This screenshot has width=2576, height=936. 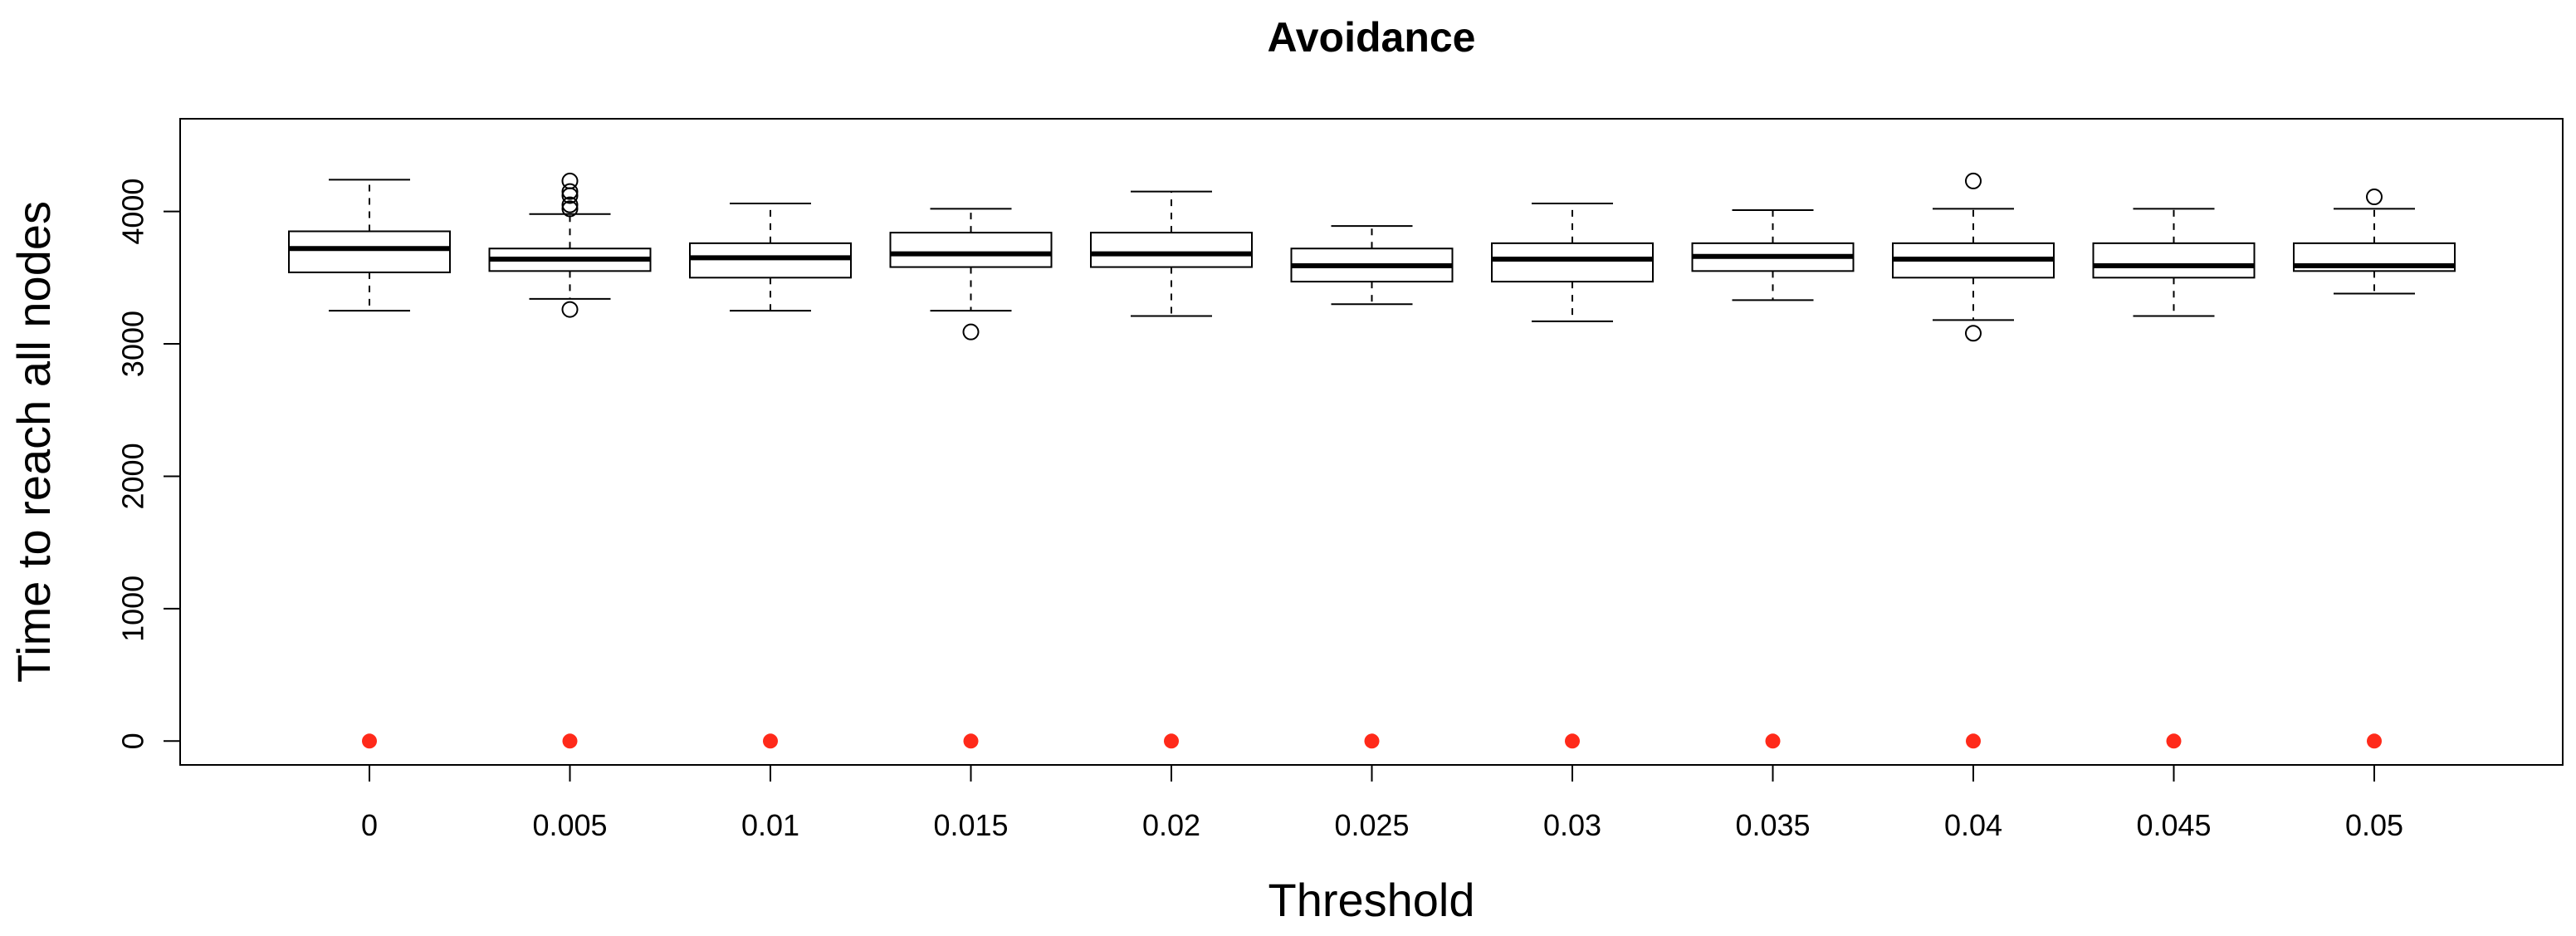 I want to click on x-tick-label: 0.045, so click(x=2173, y=825).